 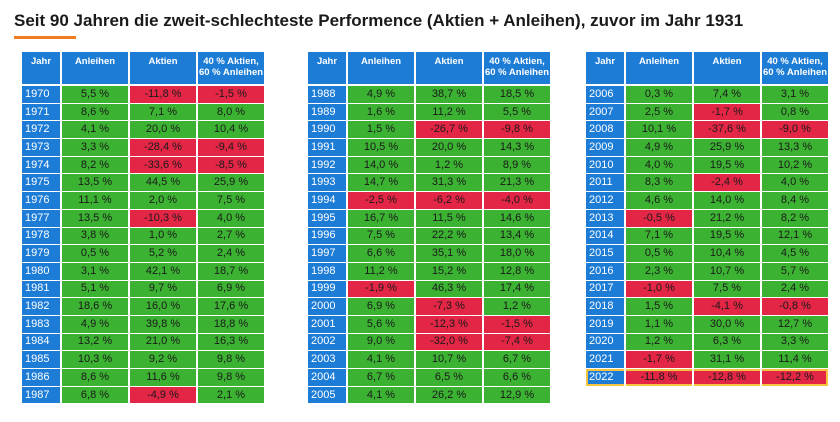 I want to click on cell-year: 2001, so click(x=327, y=324).